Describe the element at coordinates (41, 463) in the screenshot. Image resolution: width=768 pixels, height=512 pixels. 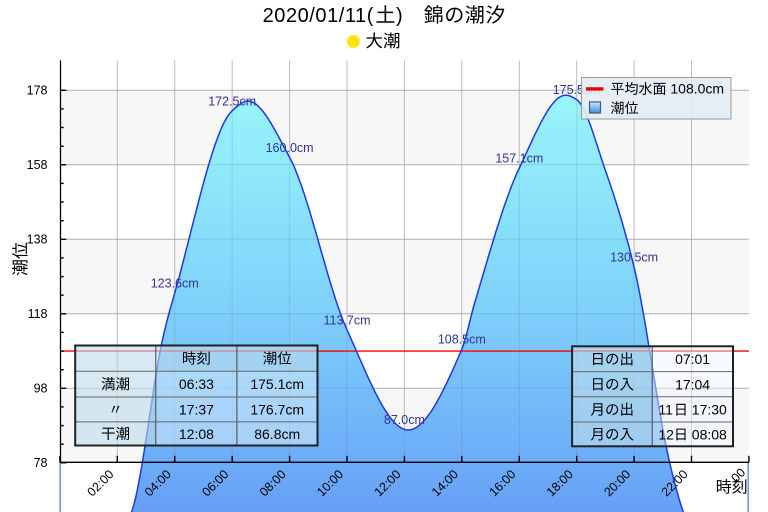
I see `svg-text: 78` at that location.